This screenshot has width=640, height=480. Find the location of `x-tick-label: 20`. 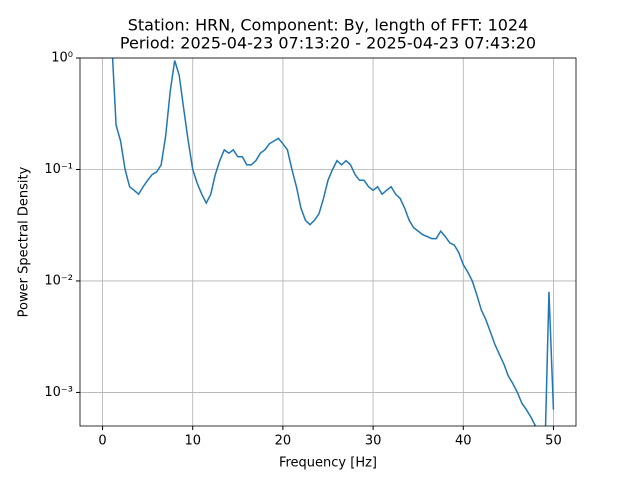

x-tick-label: 20 is located at coordinates (283, 441).